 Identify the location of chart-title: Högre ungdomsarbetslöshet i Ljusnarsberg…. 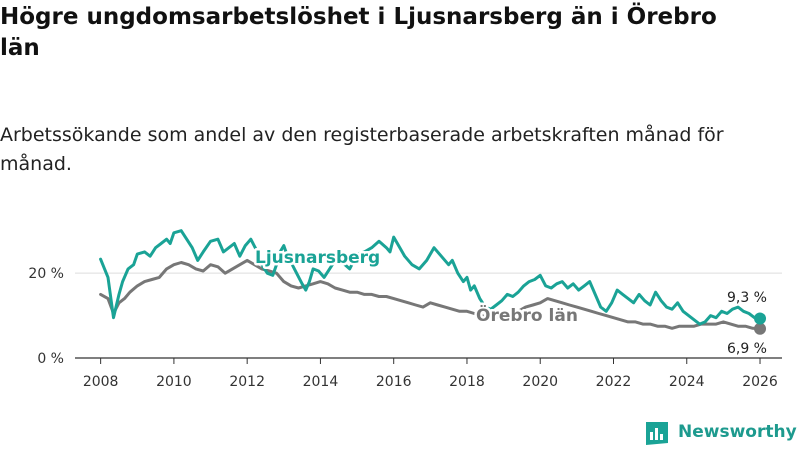
(358, 32).